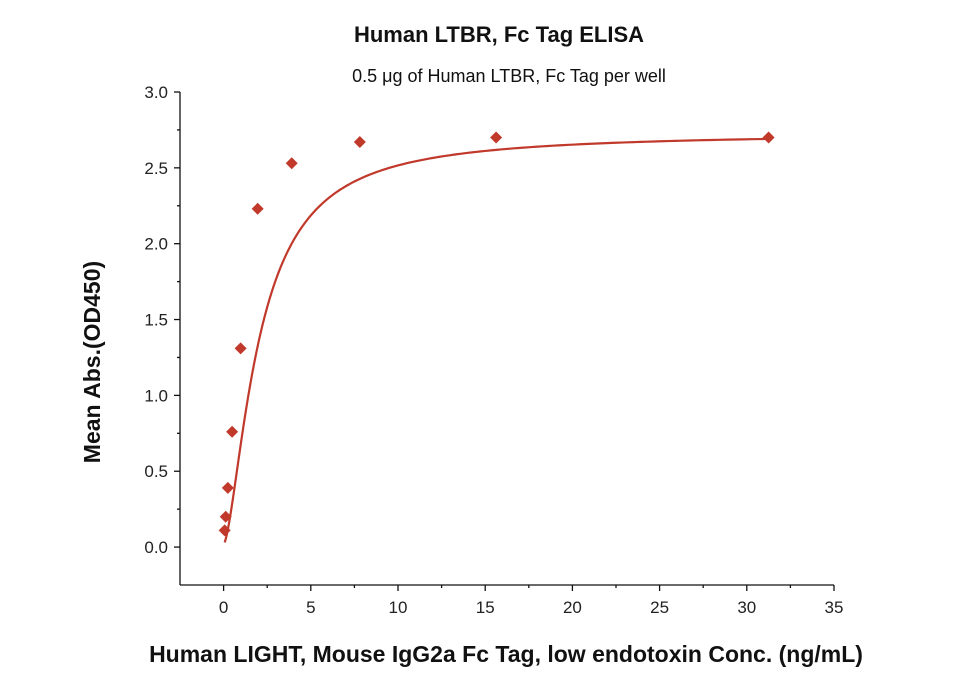 This screenshot has height=685, width=959. Describe the element at coordinates (92, 362) in the screenshot. I see `y-axis-label: Mean Abs.(OD450)` at that location.